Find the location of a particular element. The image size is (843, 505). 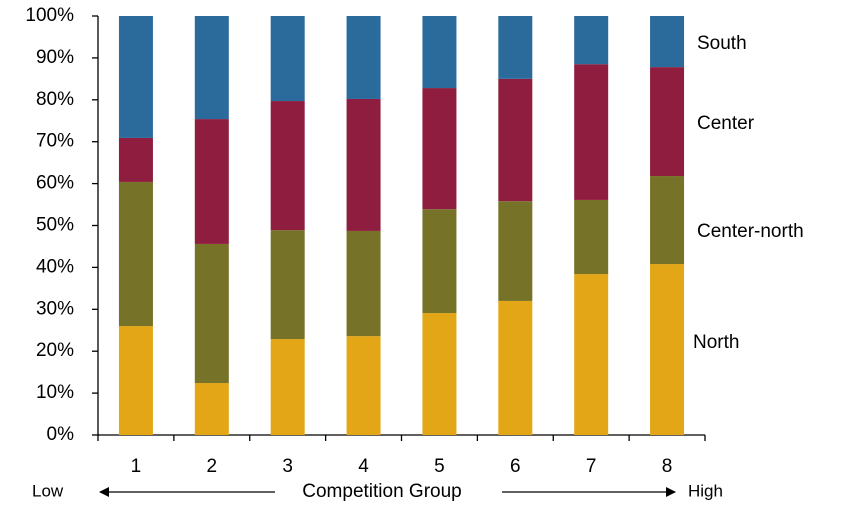

y-tick-label: 90% is located at coordinates (55, 57).